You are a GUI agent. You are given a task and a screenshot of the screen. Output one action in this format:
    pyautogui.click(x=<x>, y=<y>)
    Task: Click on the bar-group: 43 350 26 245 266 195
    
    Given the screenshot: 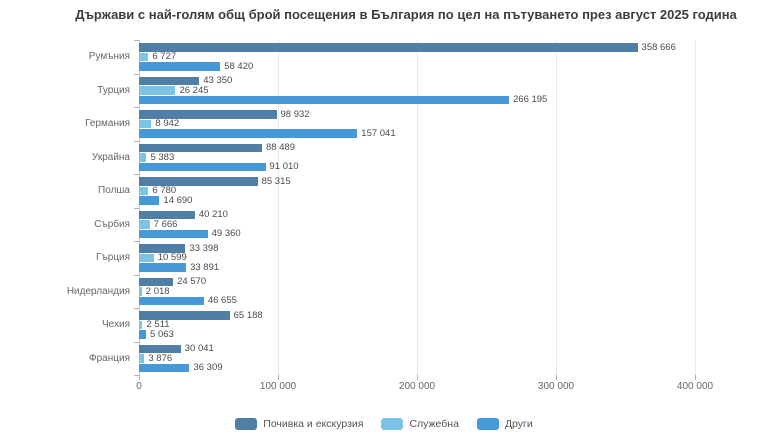 What is the action you would take?
    pyautogui.click(x=417, y=91)
    